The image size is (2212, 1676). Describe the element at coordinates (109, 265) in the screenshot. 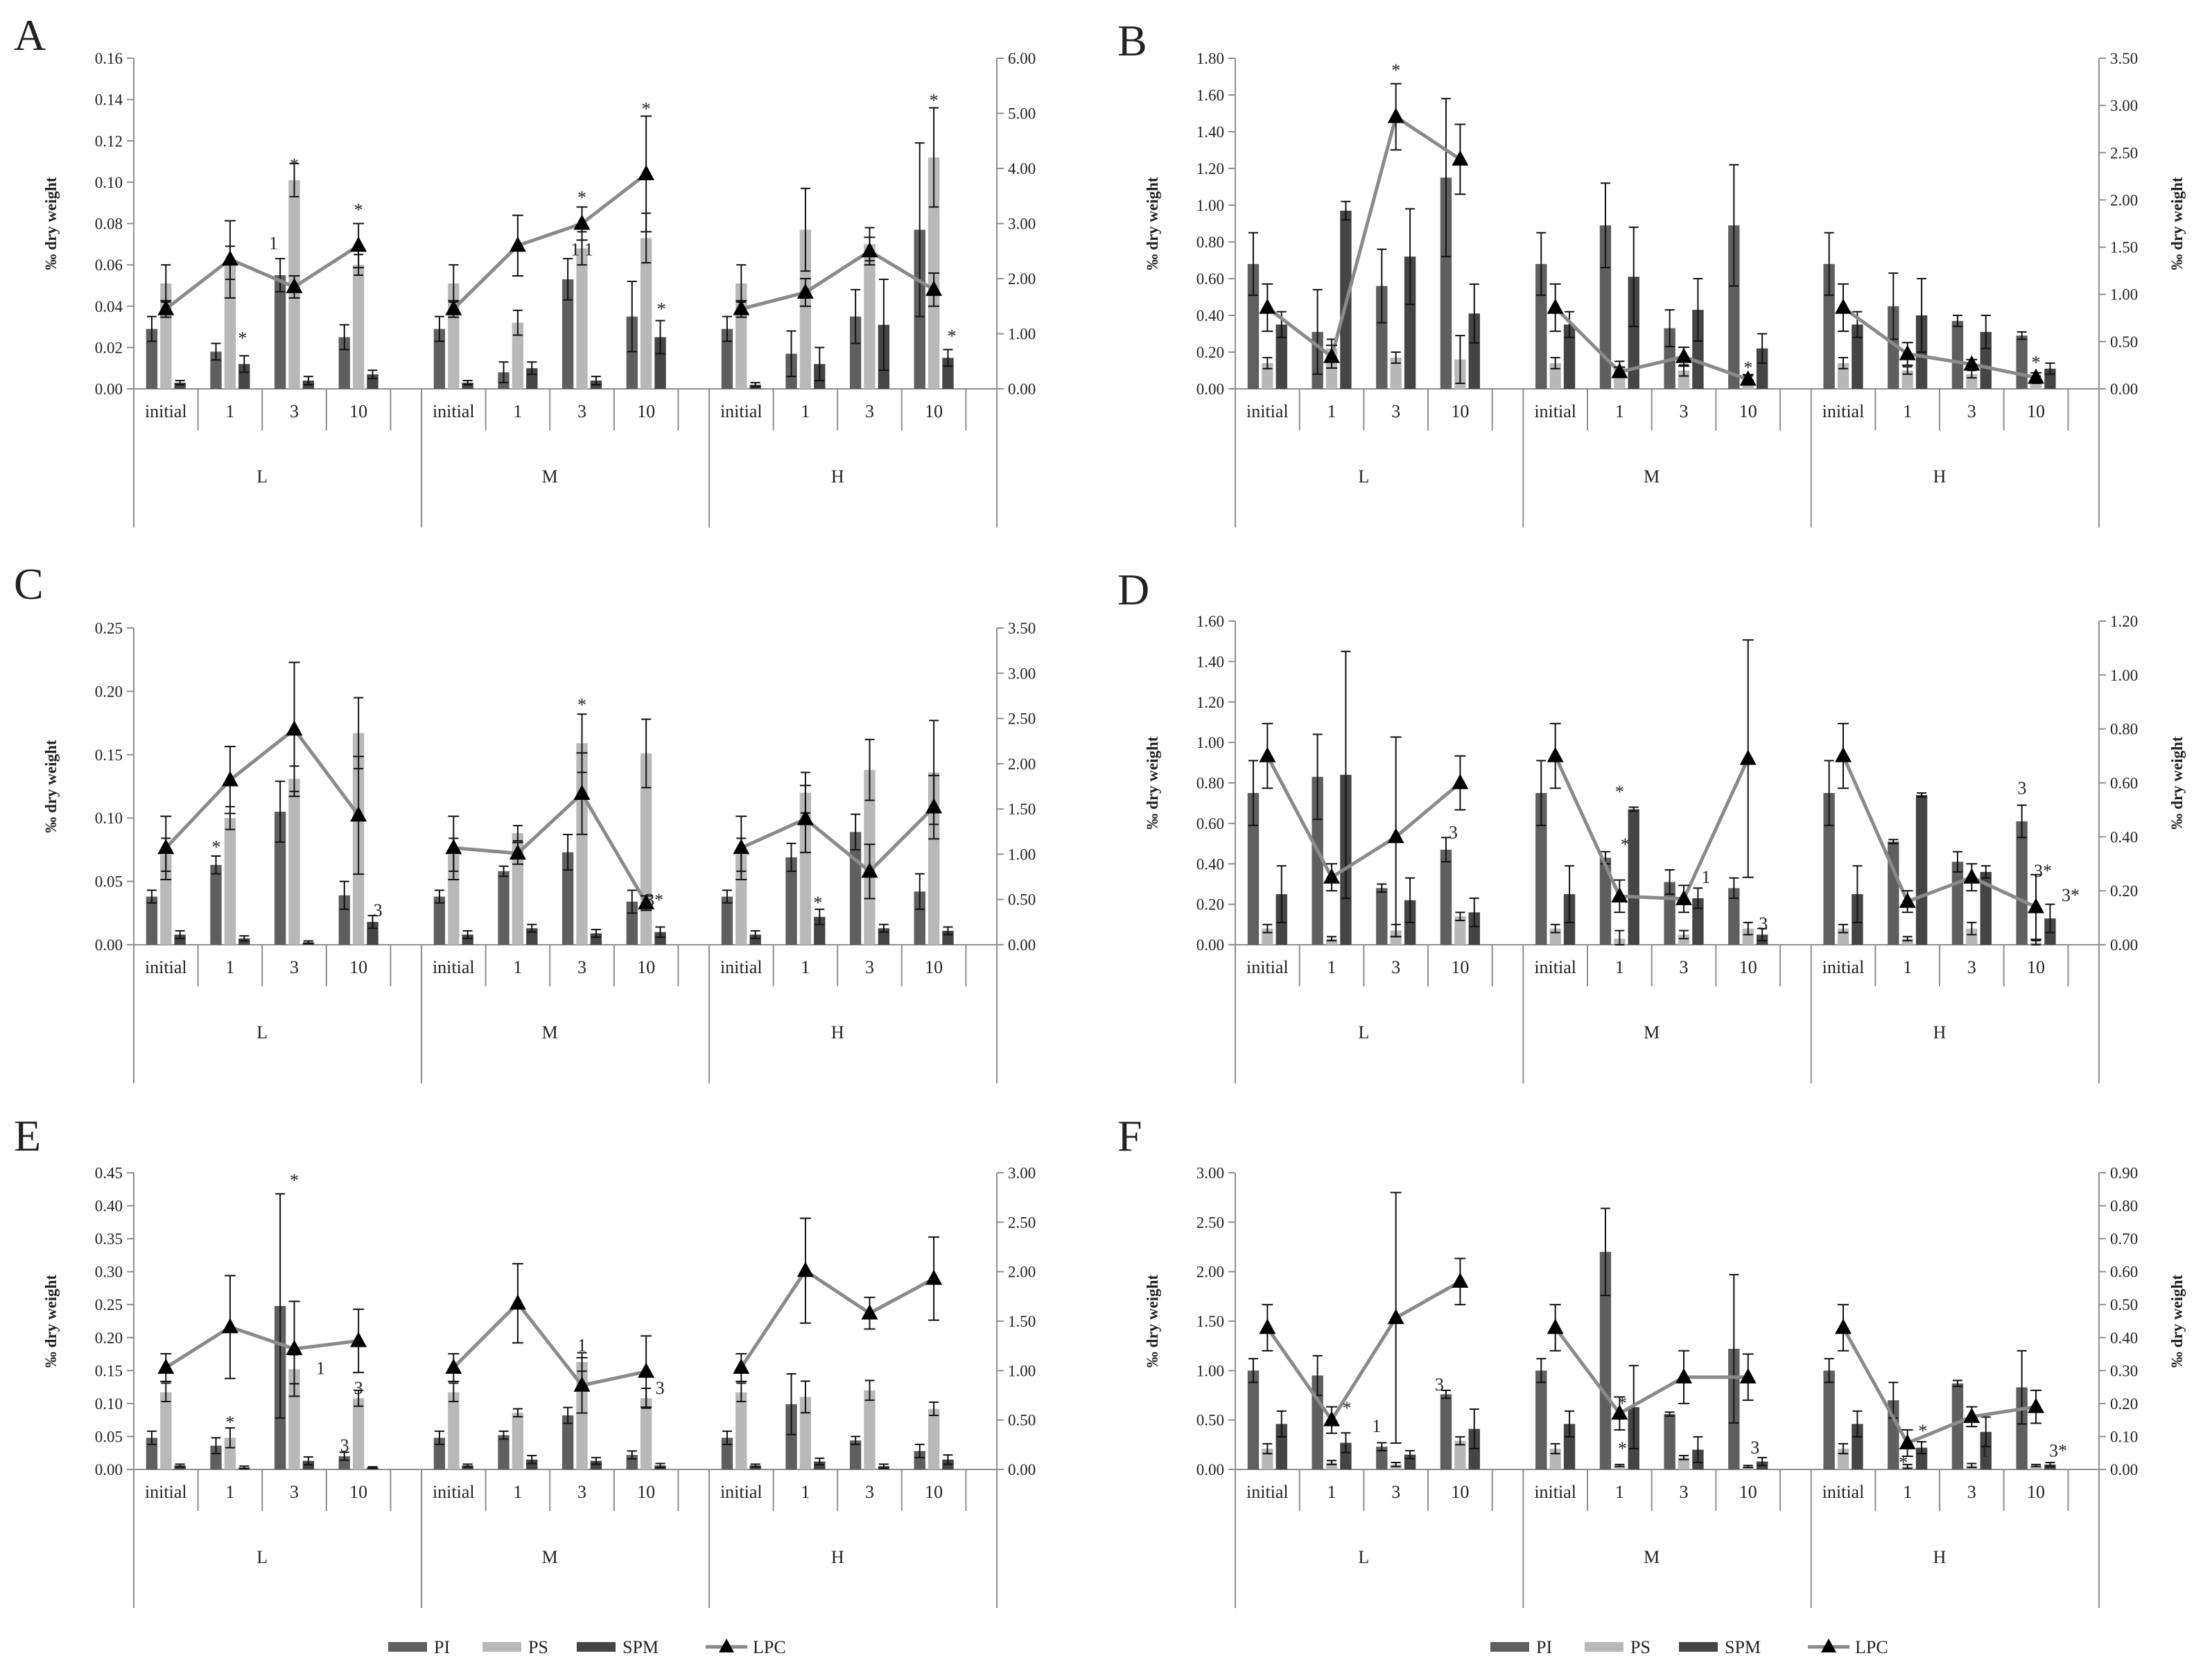

I see `y-tick-label: 0.06` at that location.